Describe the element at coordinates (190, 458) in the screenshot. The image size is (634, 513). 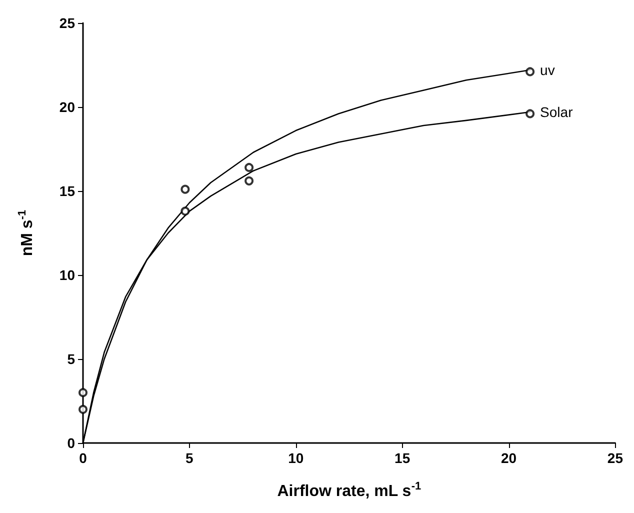
I see `x-tick-label: 5` at that location.